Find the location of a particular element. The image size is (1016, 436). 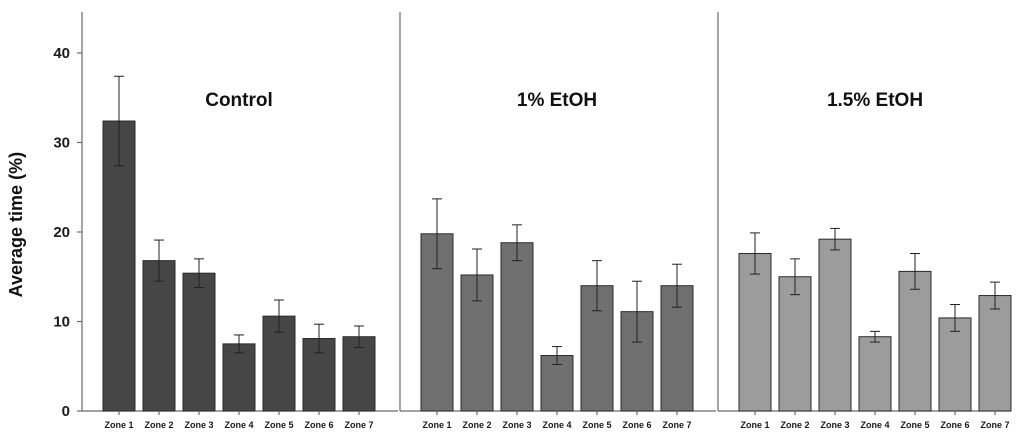

y-tick-label: 20 is located at coordinates (61, 232).